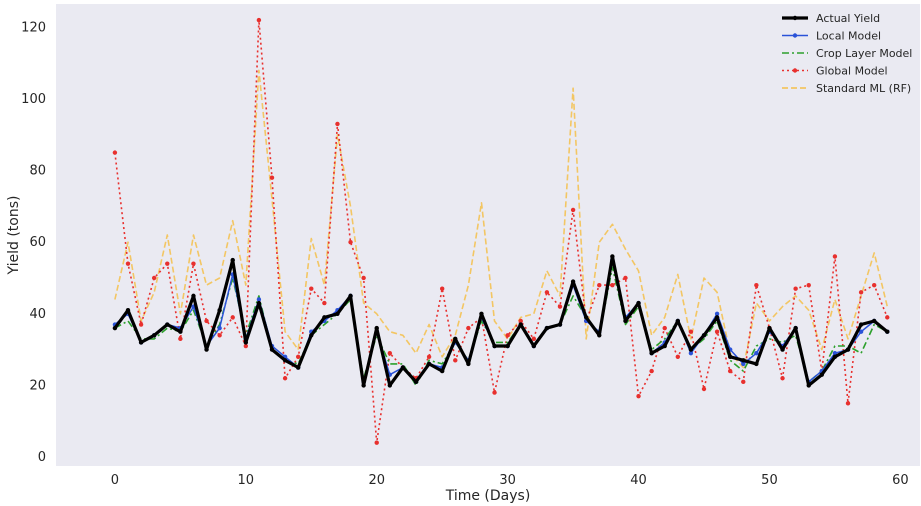 The height and width of the screenshot is (506, 921). What do you see at coordinates (638, 480) in the screenshot?
I see `x-tick-label: 40` at bounding box center [638, 480].